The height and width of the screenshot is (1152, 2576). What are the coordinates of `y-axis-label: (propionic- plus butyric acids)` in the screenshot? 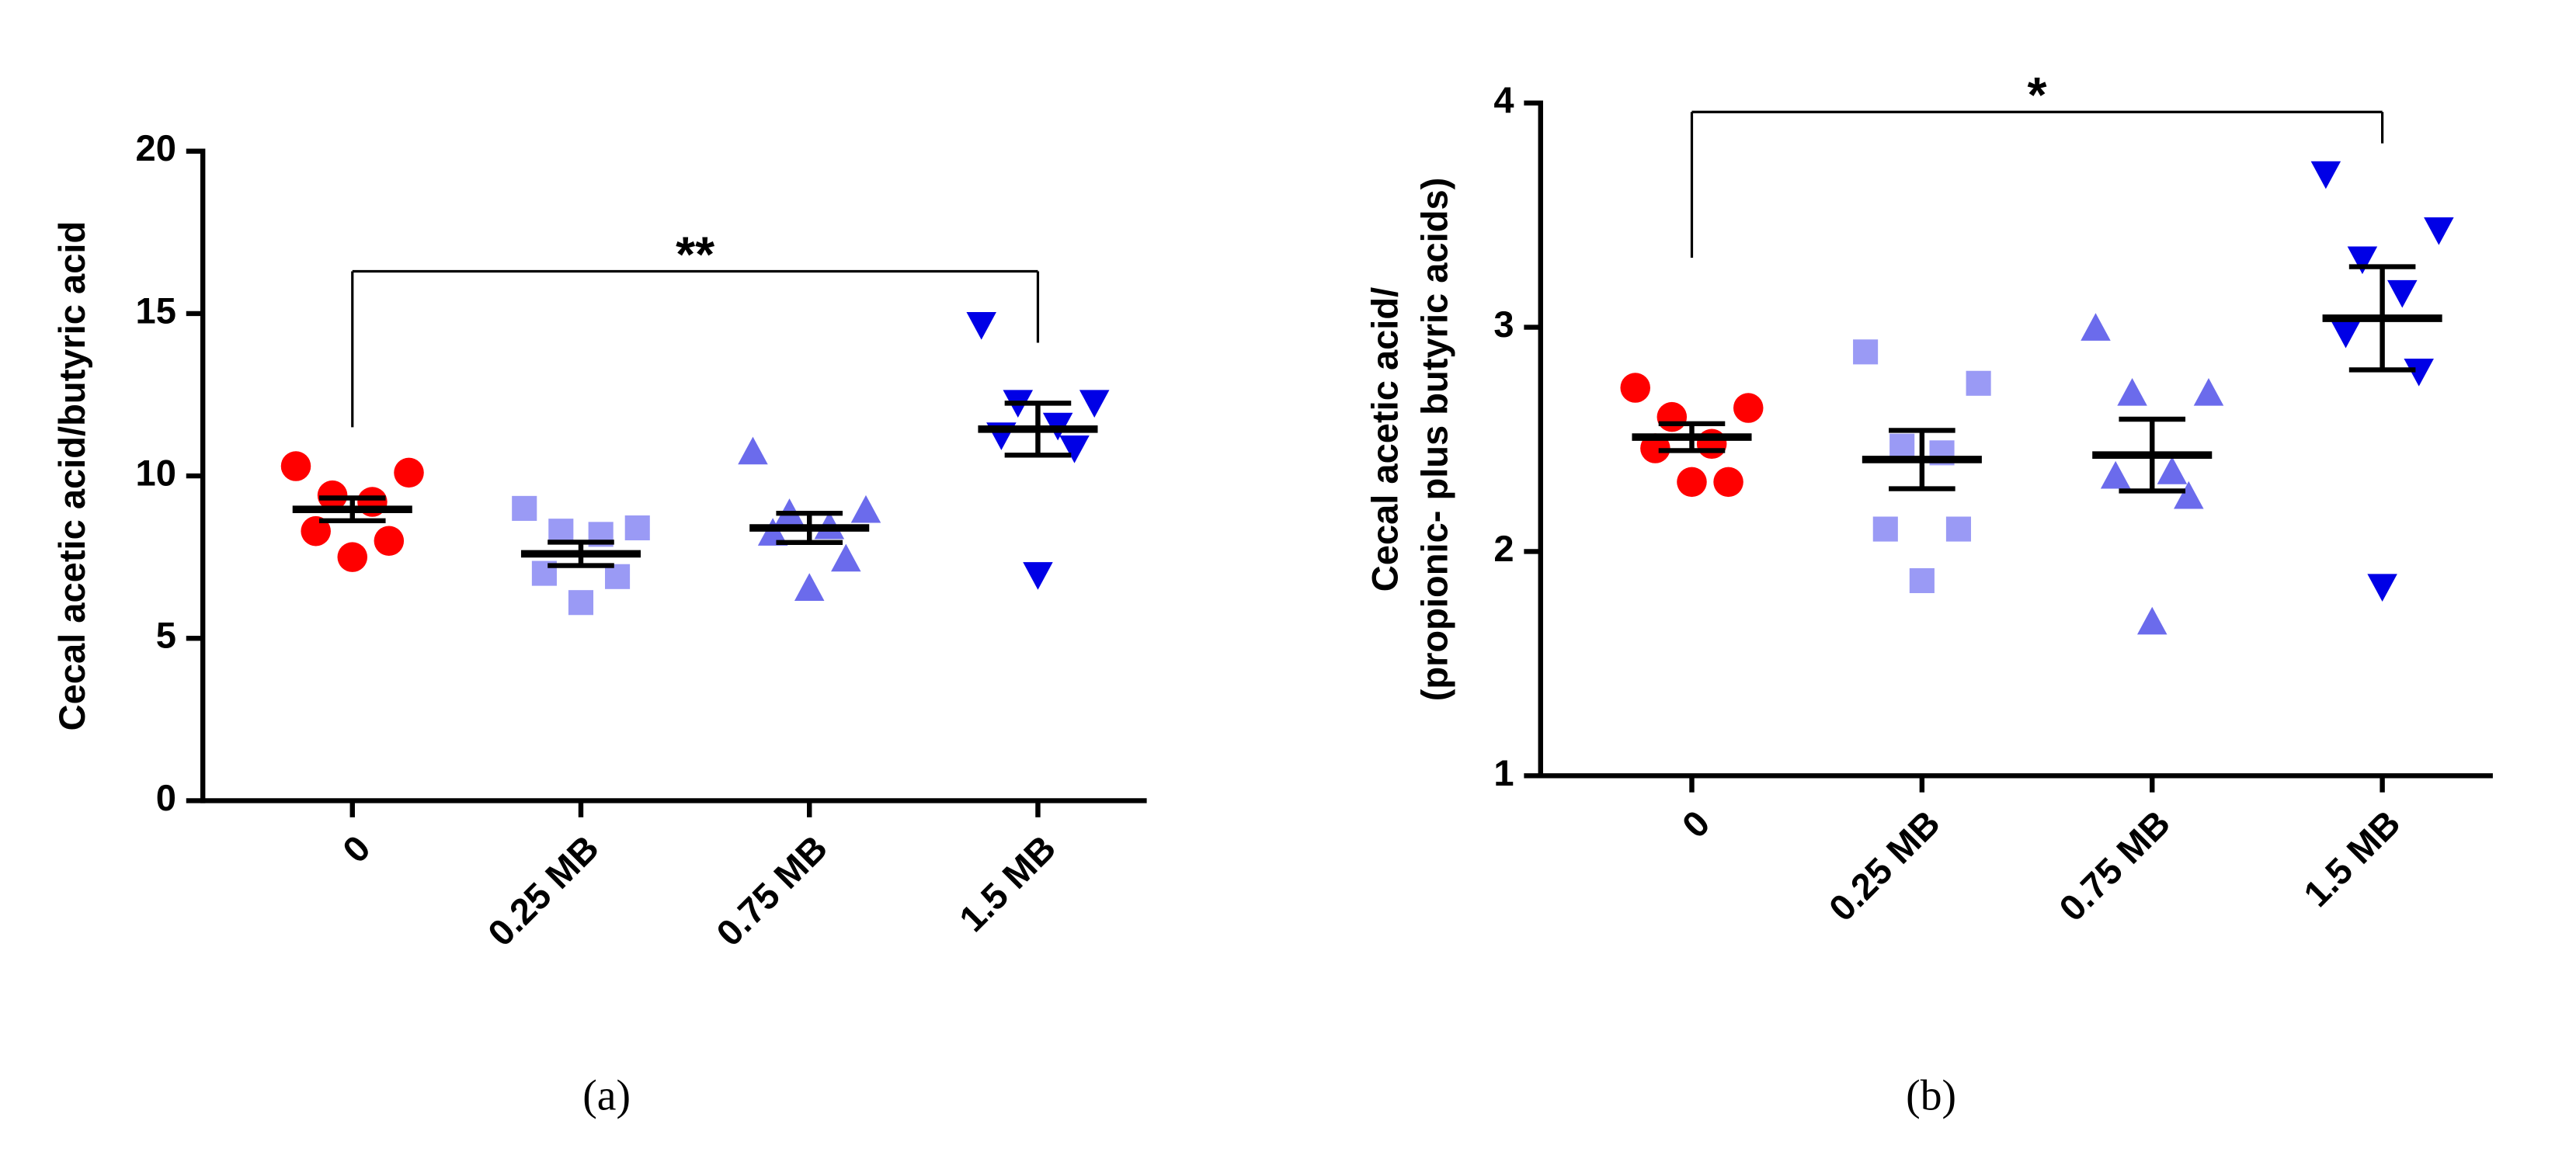 It's located at (1434, 440).